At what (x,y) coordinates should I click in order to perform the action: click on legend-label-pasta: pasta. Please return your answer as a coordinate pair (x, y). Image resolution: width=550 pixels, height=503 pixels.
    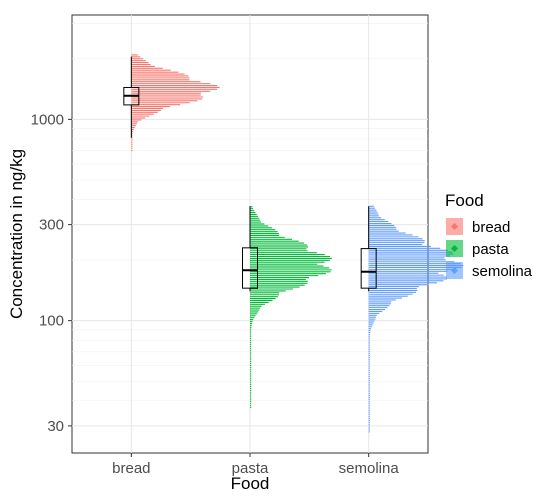
    Looking at the image, I should click on (490, 249).